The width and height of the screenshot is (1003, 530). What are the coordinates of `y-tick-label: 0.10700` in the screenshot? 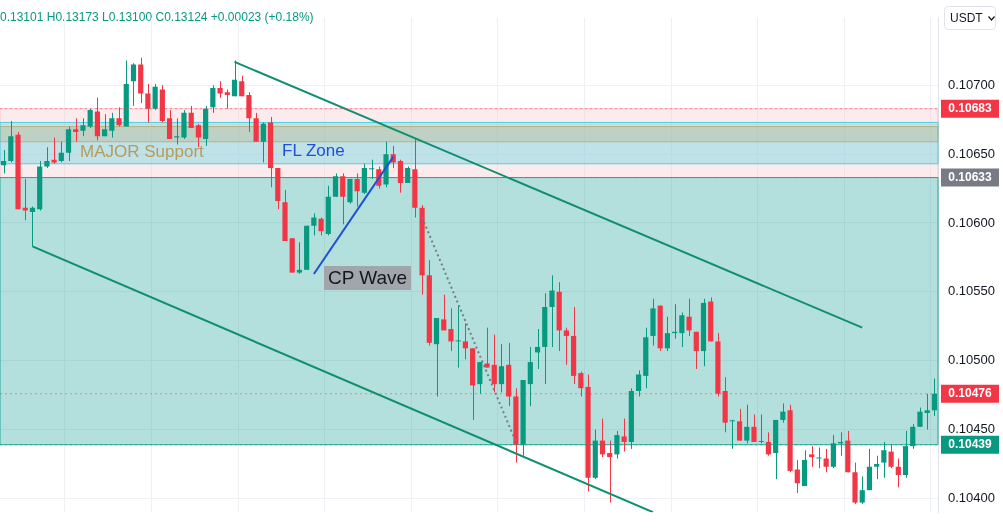 It's located at (971, 84).